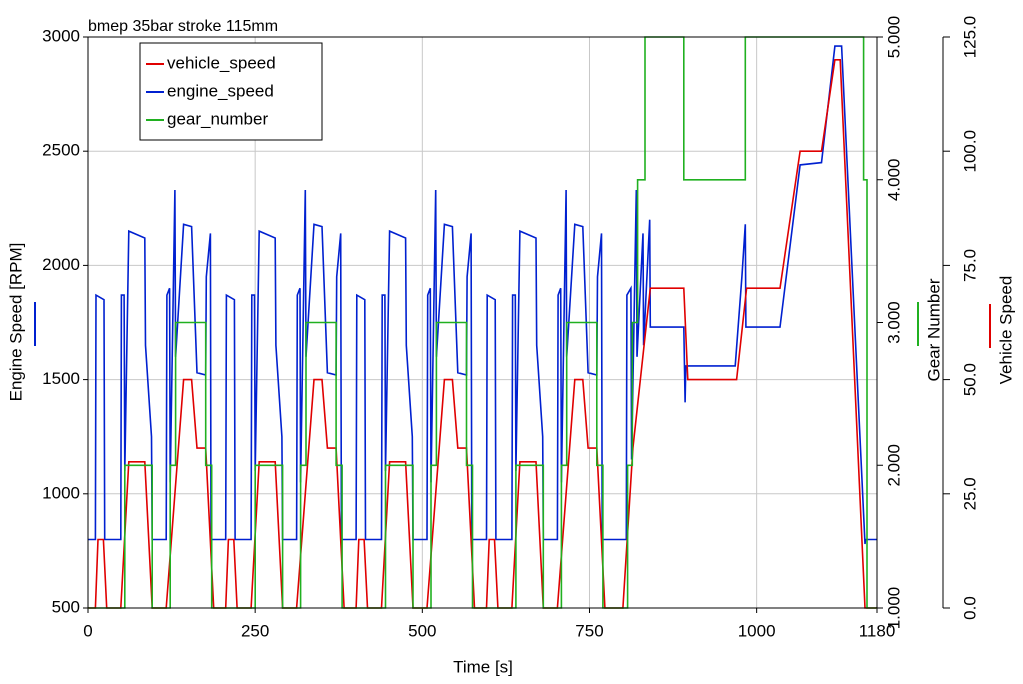  What do you see at coordinates (422, 630) in the screenshot?
I see `x-tick-label: 500` at bounding box center [422, 630].